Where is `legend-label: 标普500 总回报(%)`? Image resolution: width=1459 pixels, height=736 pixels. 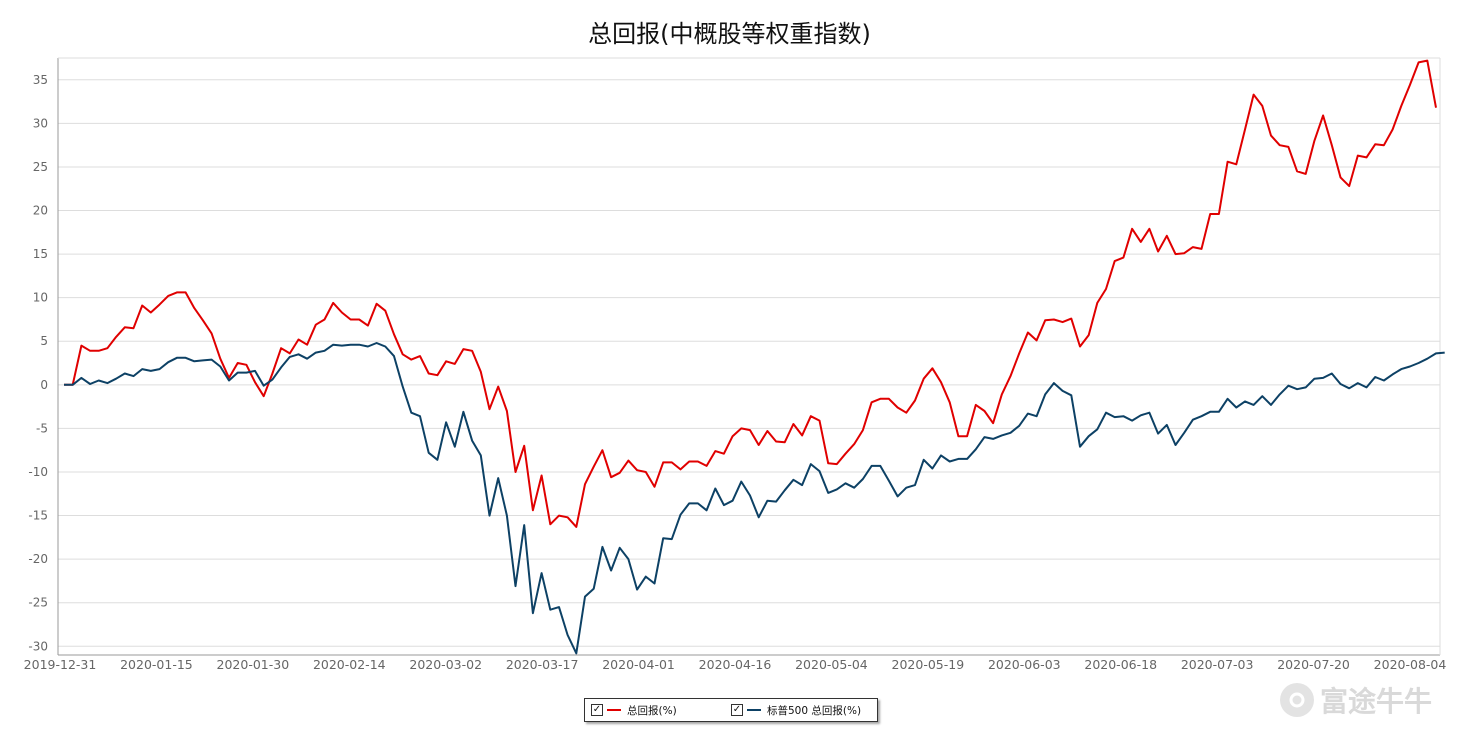 legend-label: 标普500 总回报(%) is located at coordinates (814, 710).